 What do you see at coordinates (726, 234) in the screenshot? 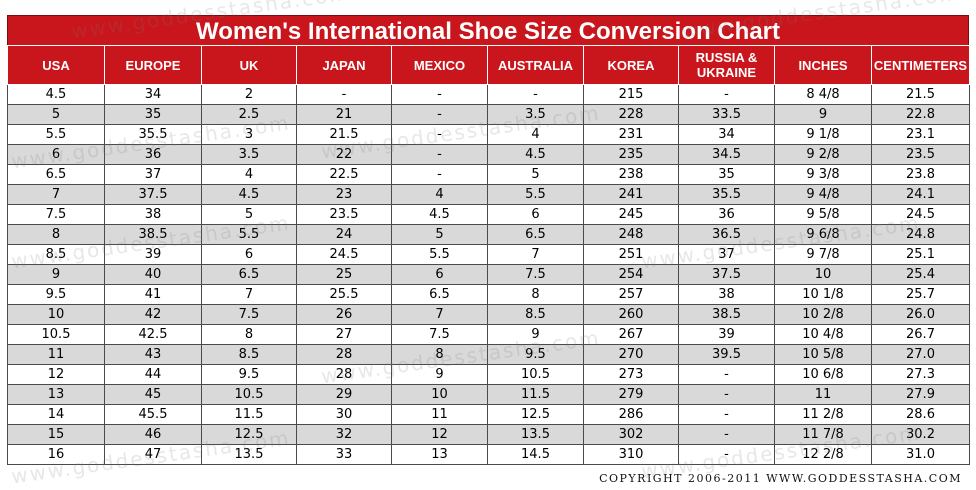
I see `table-cell: 36.5` at bounding box center [726, 234].